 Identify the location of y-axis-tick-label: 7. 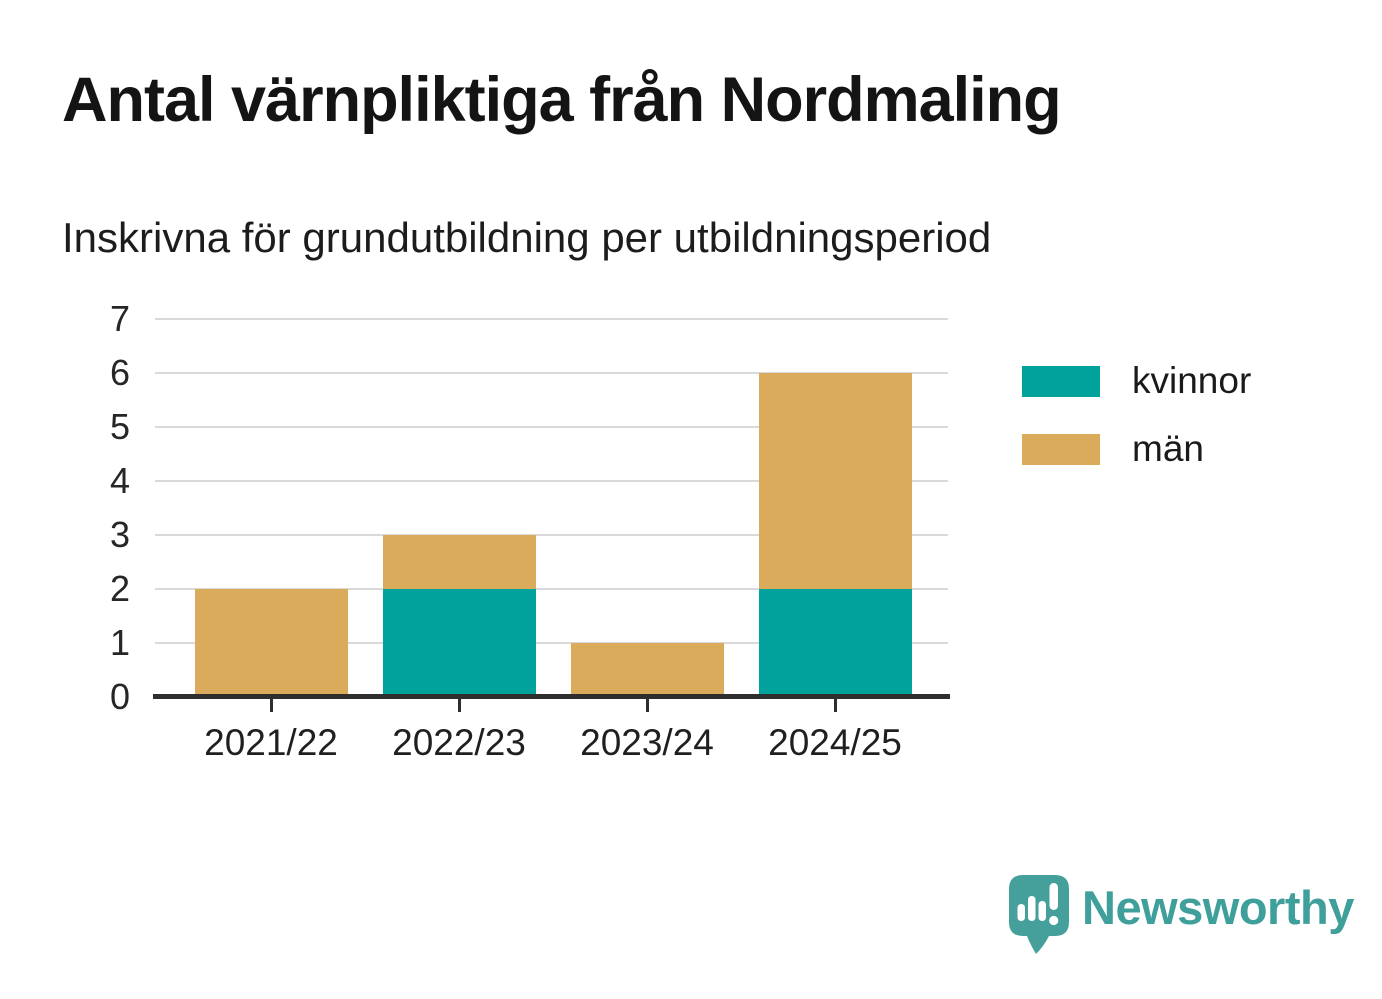
(119, 318).